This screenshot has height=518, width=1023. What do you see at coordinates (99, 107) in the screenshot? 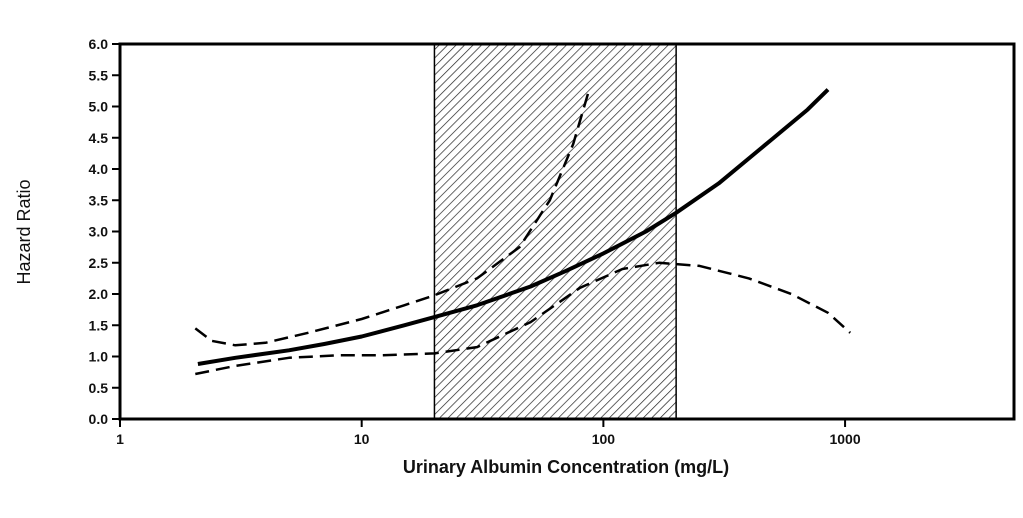
I see `y-tick-label: 5.0` at bounding box center [99, 107].